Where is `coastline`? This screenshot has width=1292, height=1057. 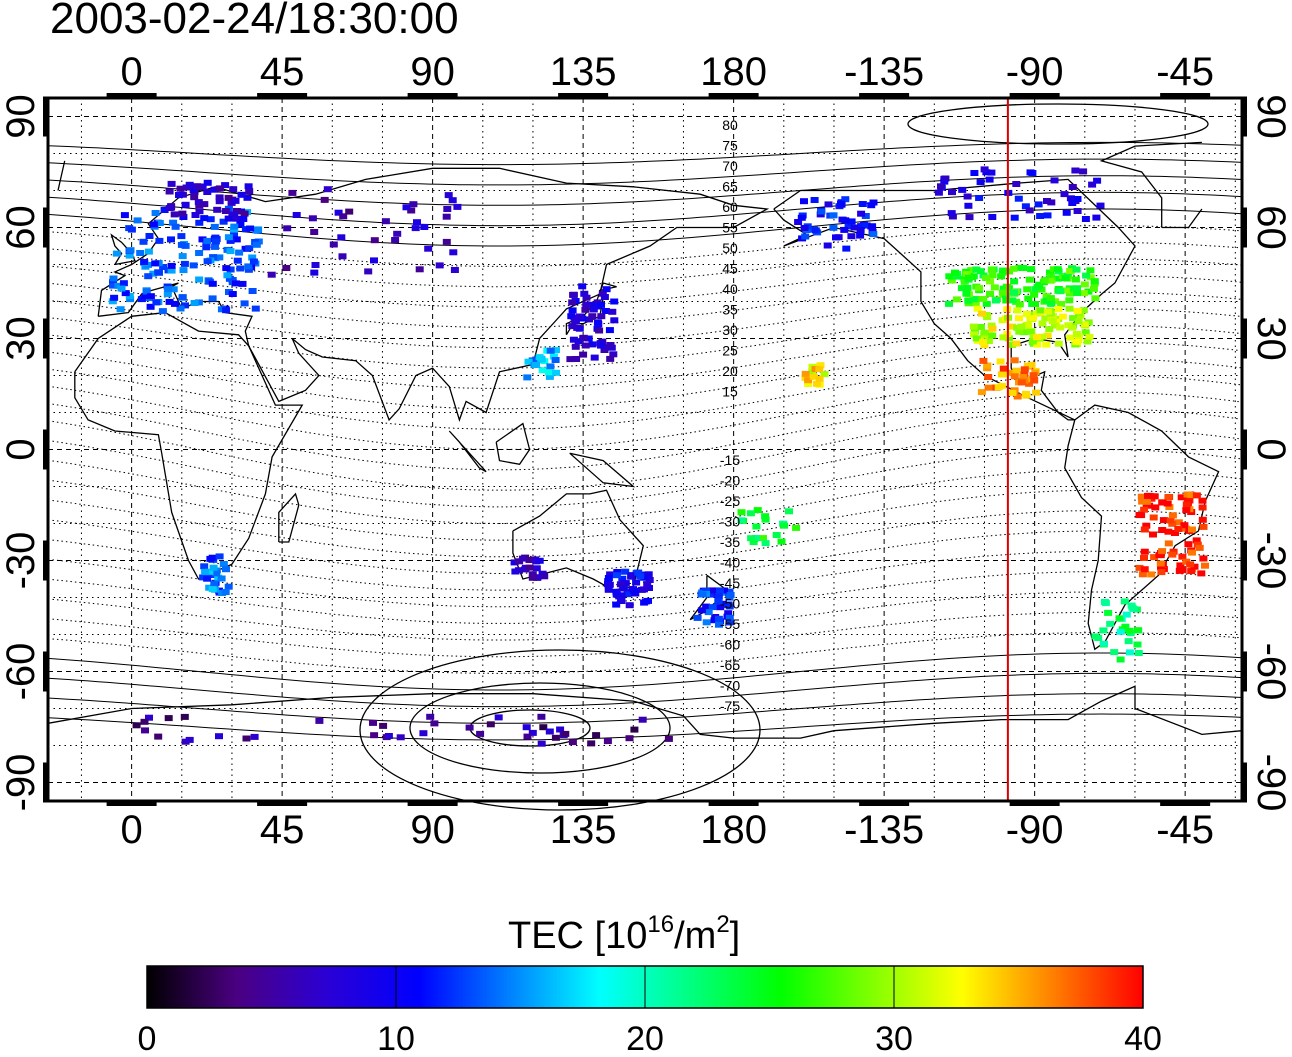 coastline is located at coordinates (954, 299).